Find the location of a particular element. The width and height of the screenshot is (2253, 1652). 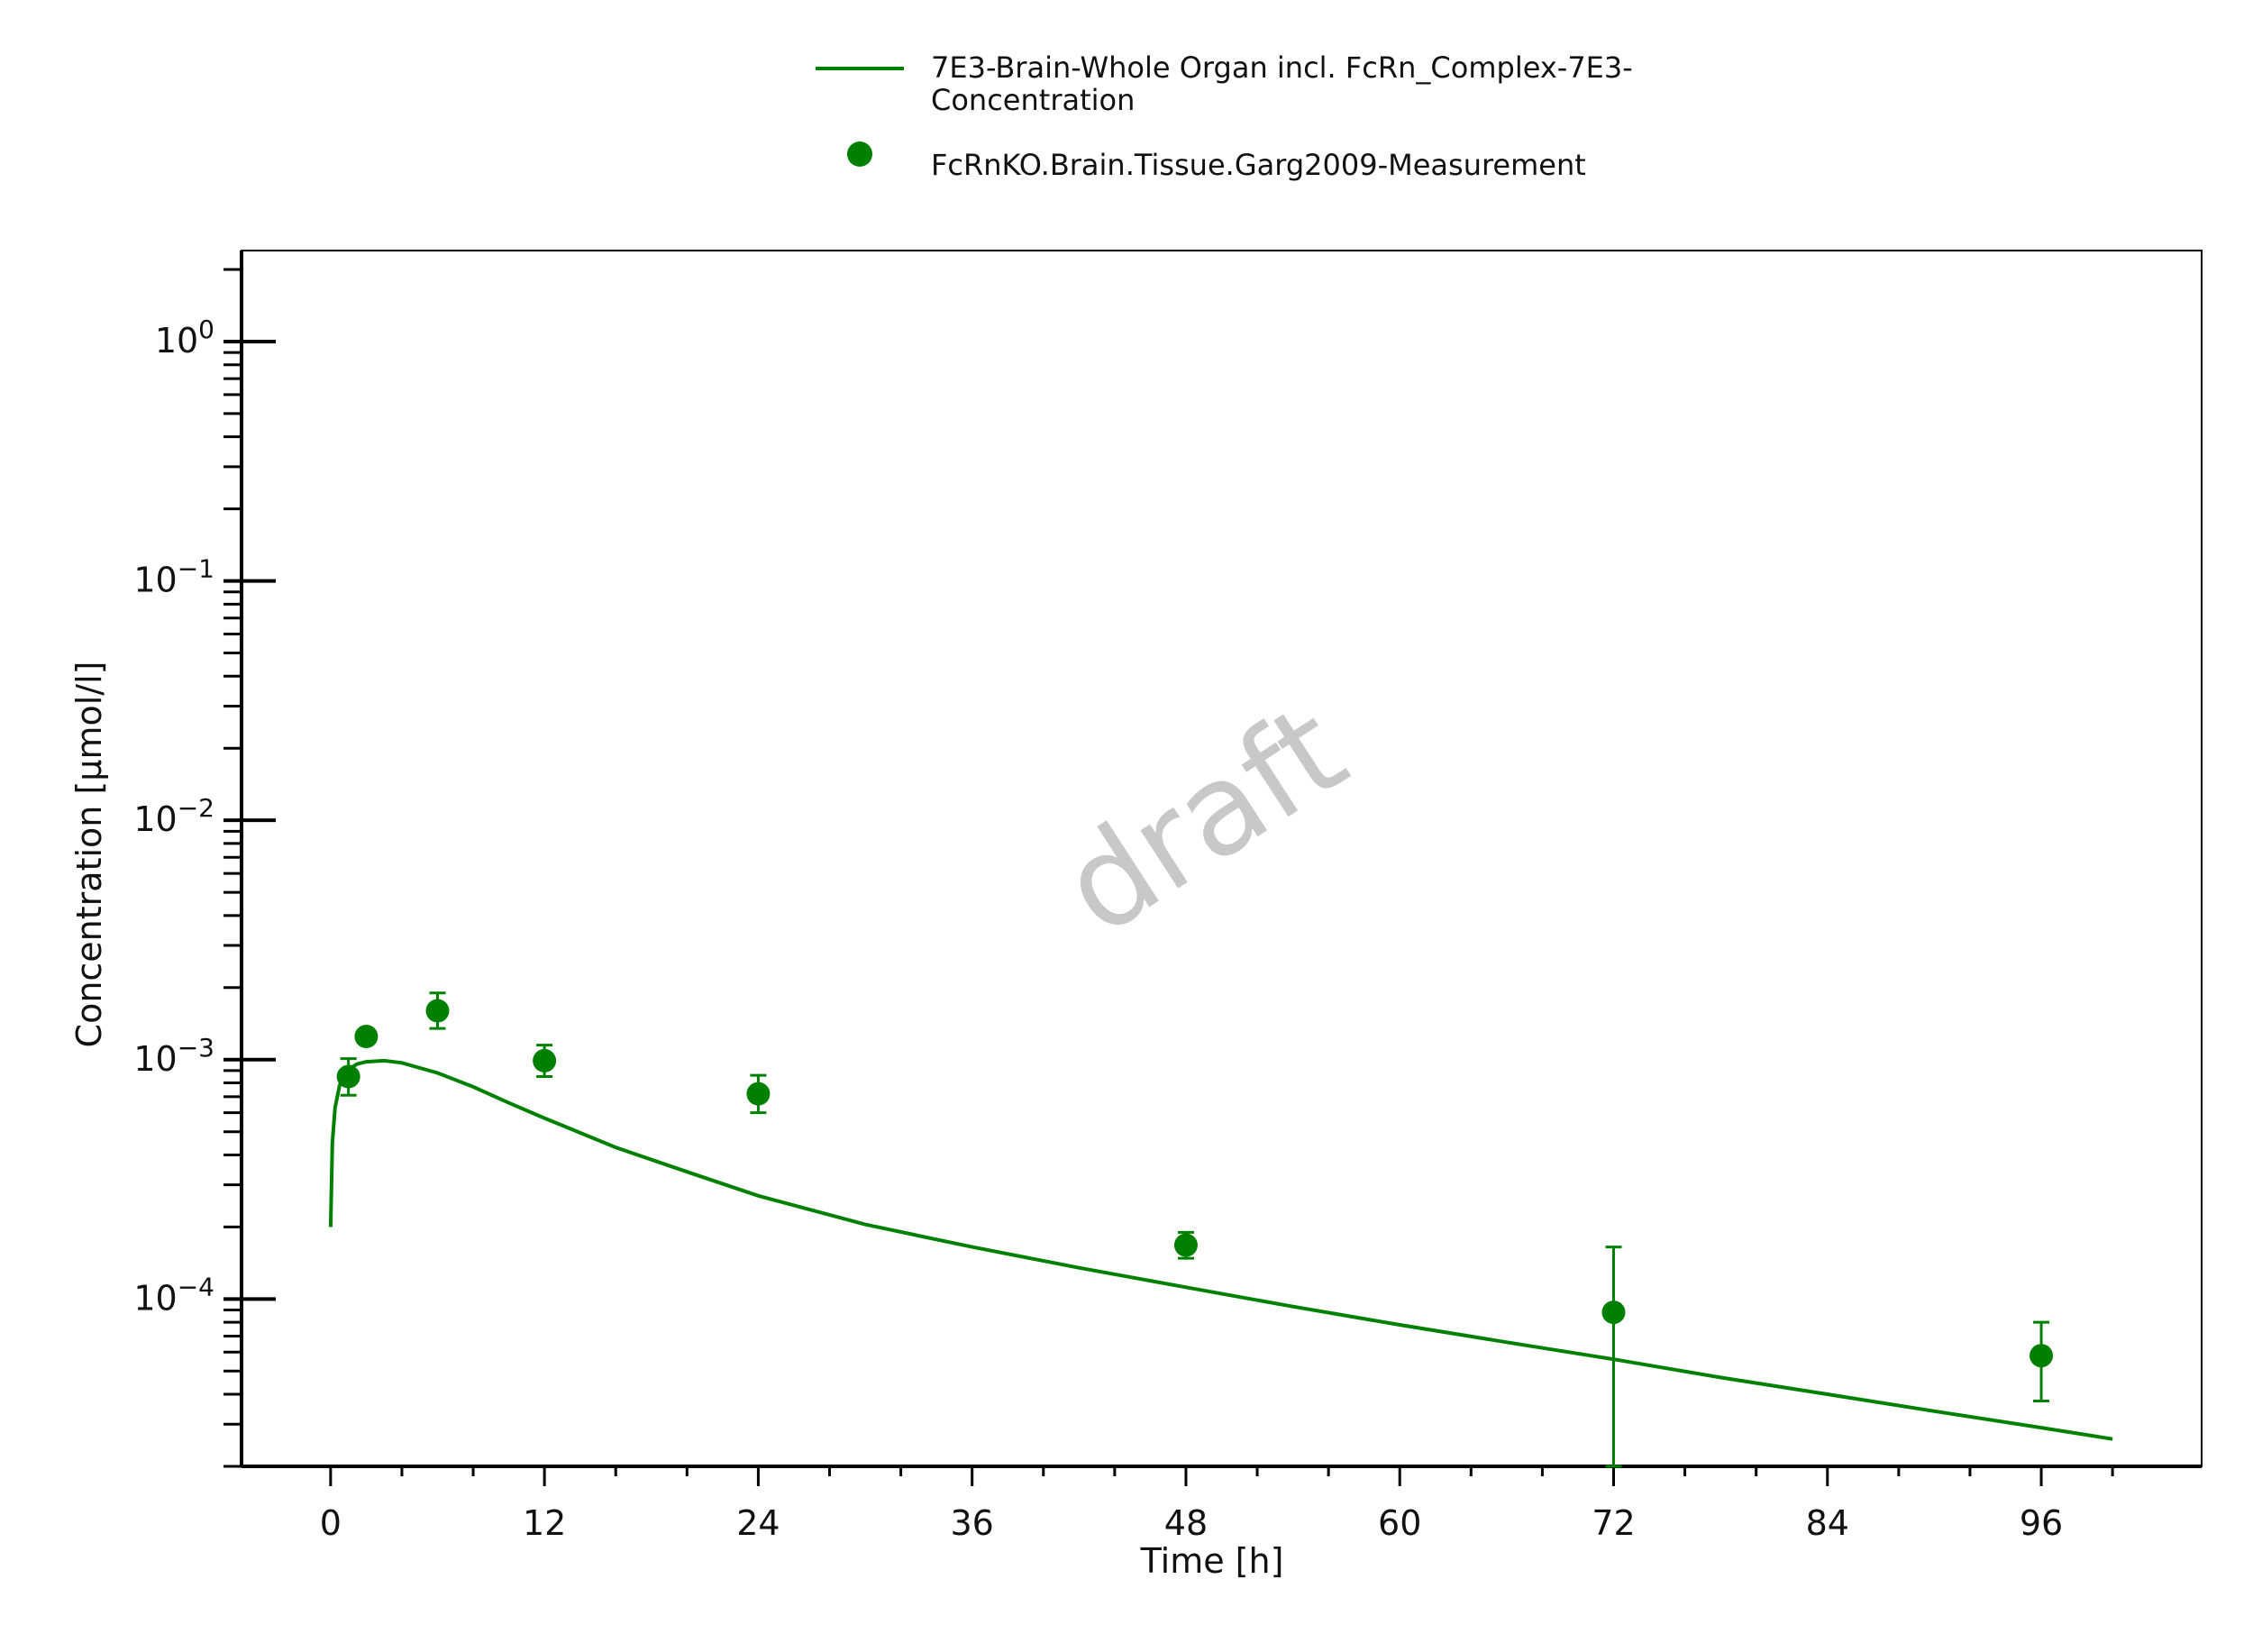

x-axis: 0 12 24 36 48 60 72 84 96 is located at coordinates (1217, 1504).